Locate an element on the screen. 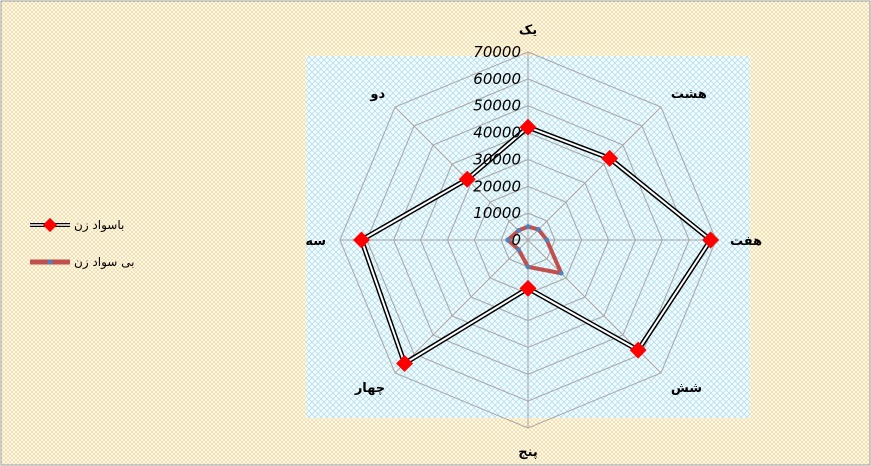 This screenshot has width=871, height=466. tick-label: 50000 is located at coordinates (497, 106).